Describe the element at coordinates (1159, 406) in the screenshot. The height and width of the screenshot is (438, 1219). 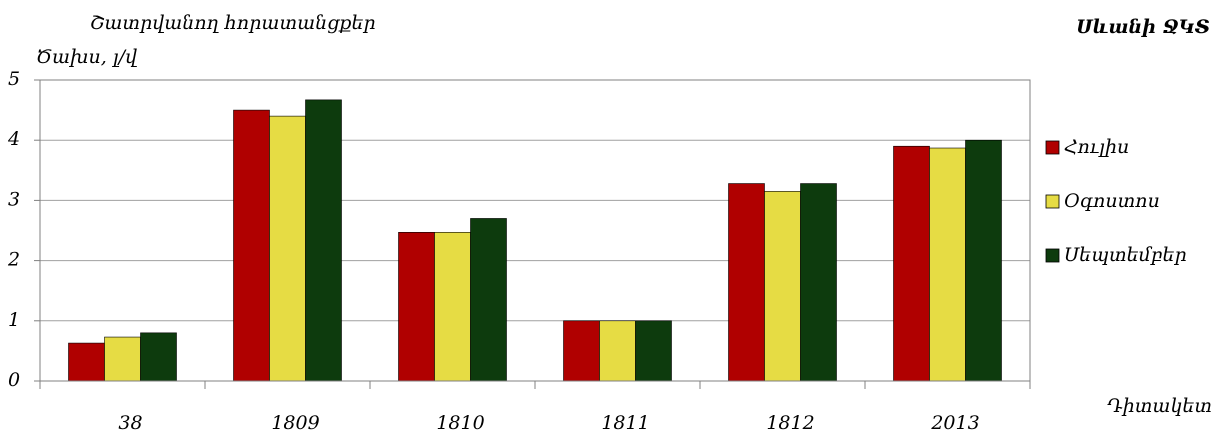
I see `x-axis-label: Դիտակետ` at that location.